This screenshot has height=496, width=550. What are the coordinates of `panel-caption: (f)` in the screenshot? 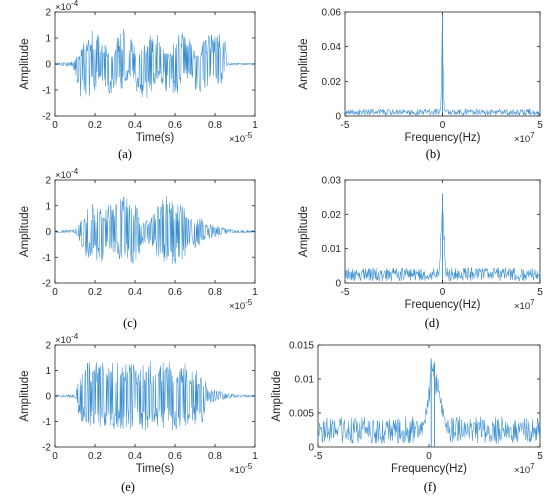 It's located at (430, 487).